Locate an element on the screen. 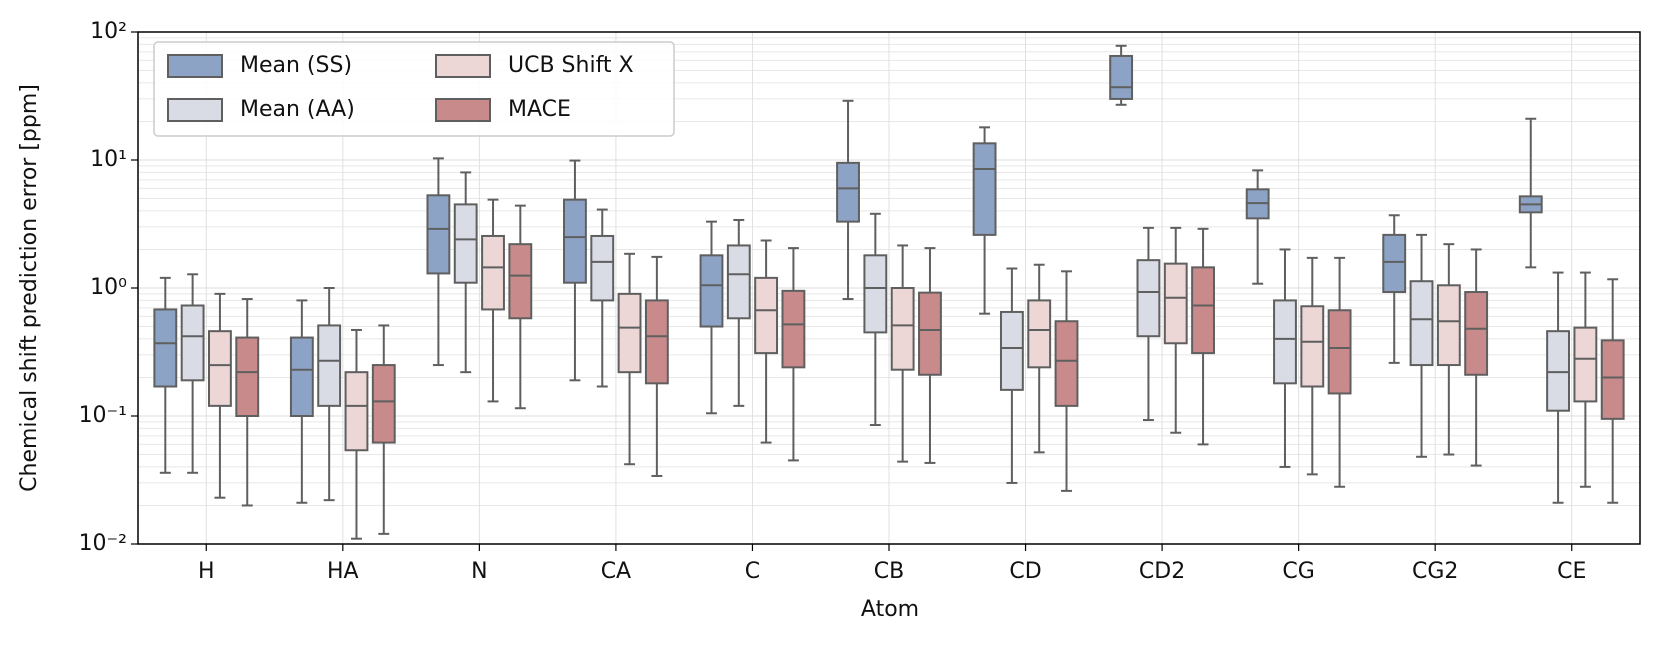 The image size is (1661, 645). x-tick-label: N is located at coordinates (479, 571).